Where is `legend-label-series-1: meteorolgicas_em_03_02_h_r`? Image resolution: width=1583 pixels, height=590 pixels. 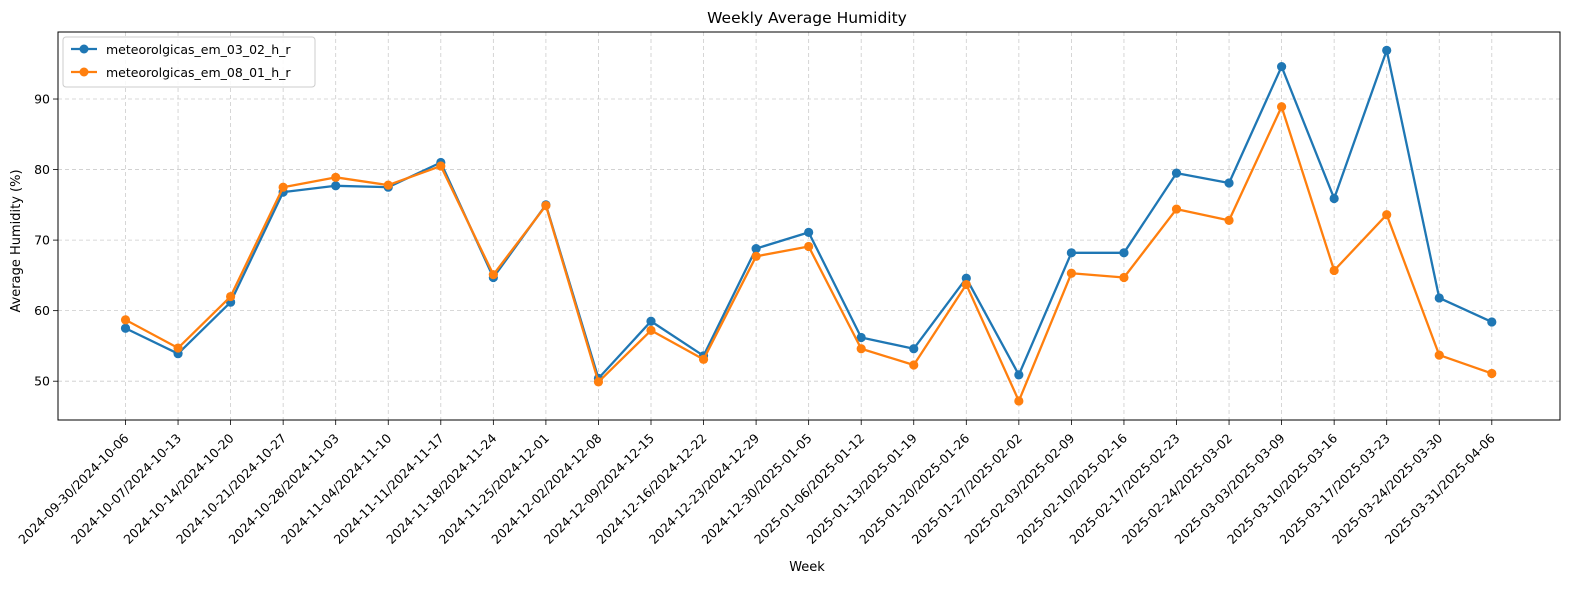 legend-label-series-1: meteorolgicas_em_03_02_h_r is located at coordinates (198, 49).